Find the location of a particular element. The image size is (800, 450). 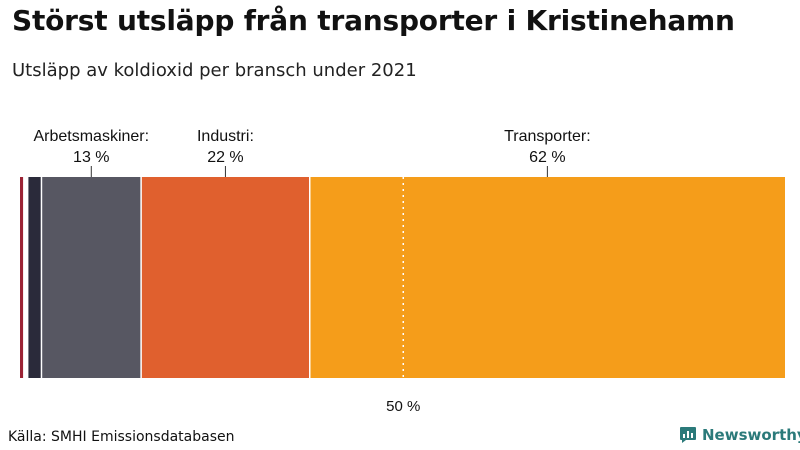

brand-name: Newsworthy is located at coordinates (751, 435).